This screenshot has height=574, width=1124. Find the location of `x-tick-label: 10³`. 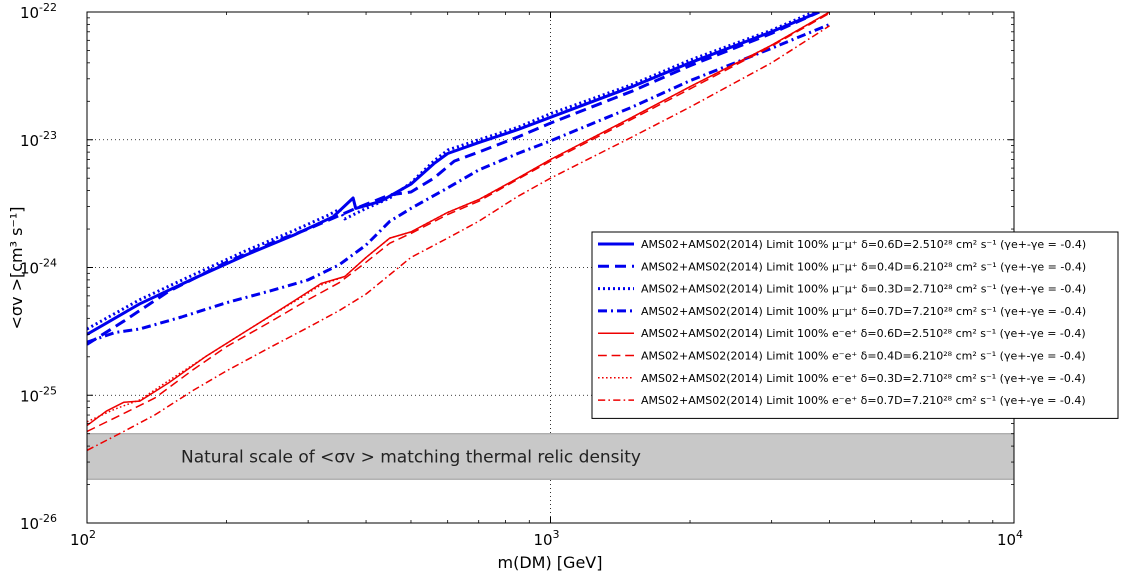

x-tick-label: 10³ is located at coordinates (546, 538).